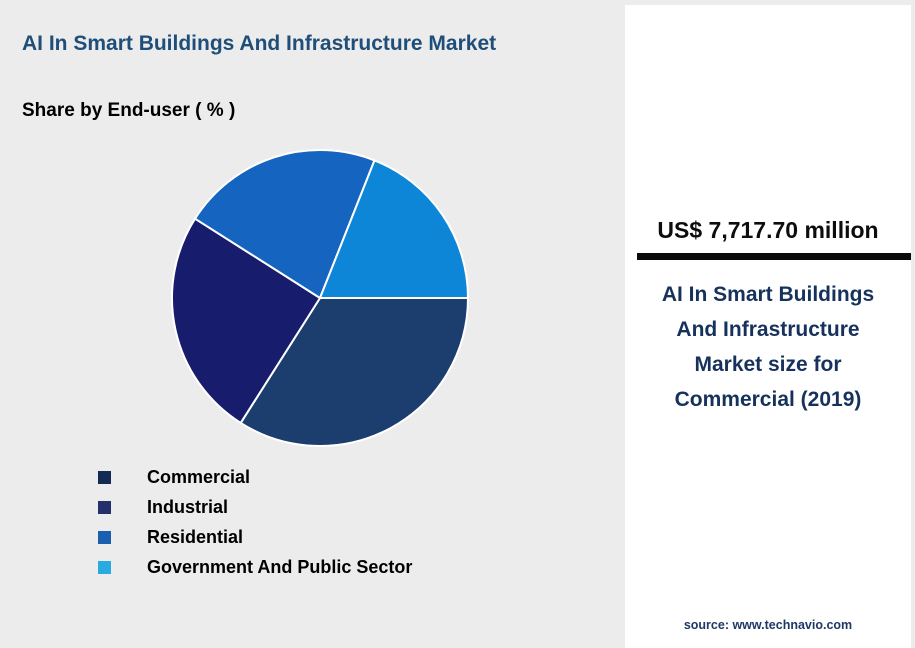  Describe the element at coordinates (338, 507) in the screenshot. I see `legend-item-industrial: Industrial` at that location.